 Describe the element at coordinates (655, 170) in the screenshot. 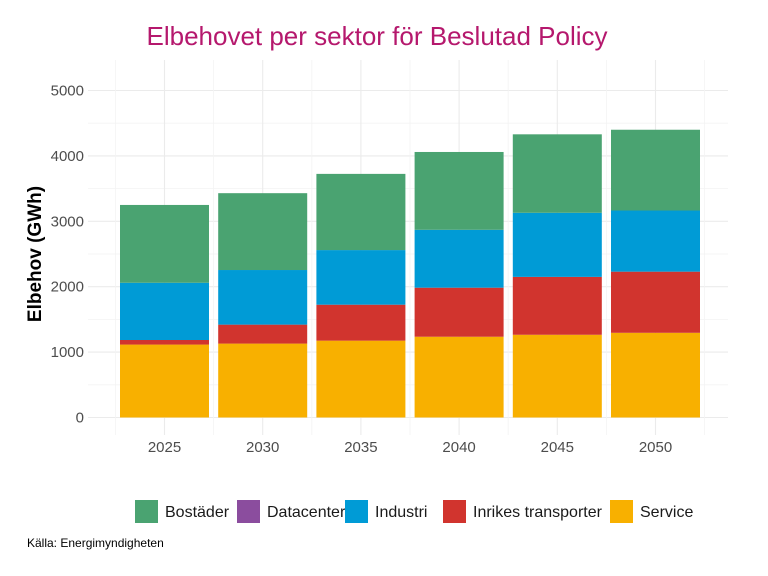

I see `bar-bost-der-2050` at that location.